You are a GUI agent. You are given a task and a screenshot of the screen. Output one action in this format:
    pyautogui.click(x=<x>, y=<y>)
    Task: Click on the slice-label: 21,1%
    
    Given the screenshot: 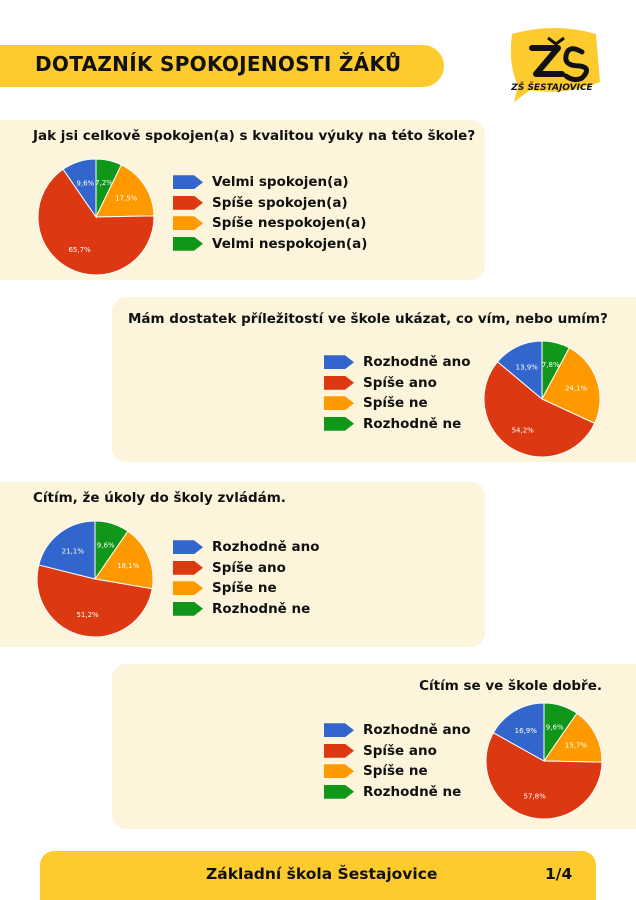 What is the action you would take?
    pyautogui.click(x=73, y=552)
    